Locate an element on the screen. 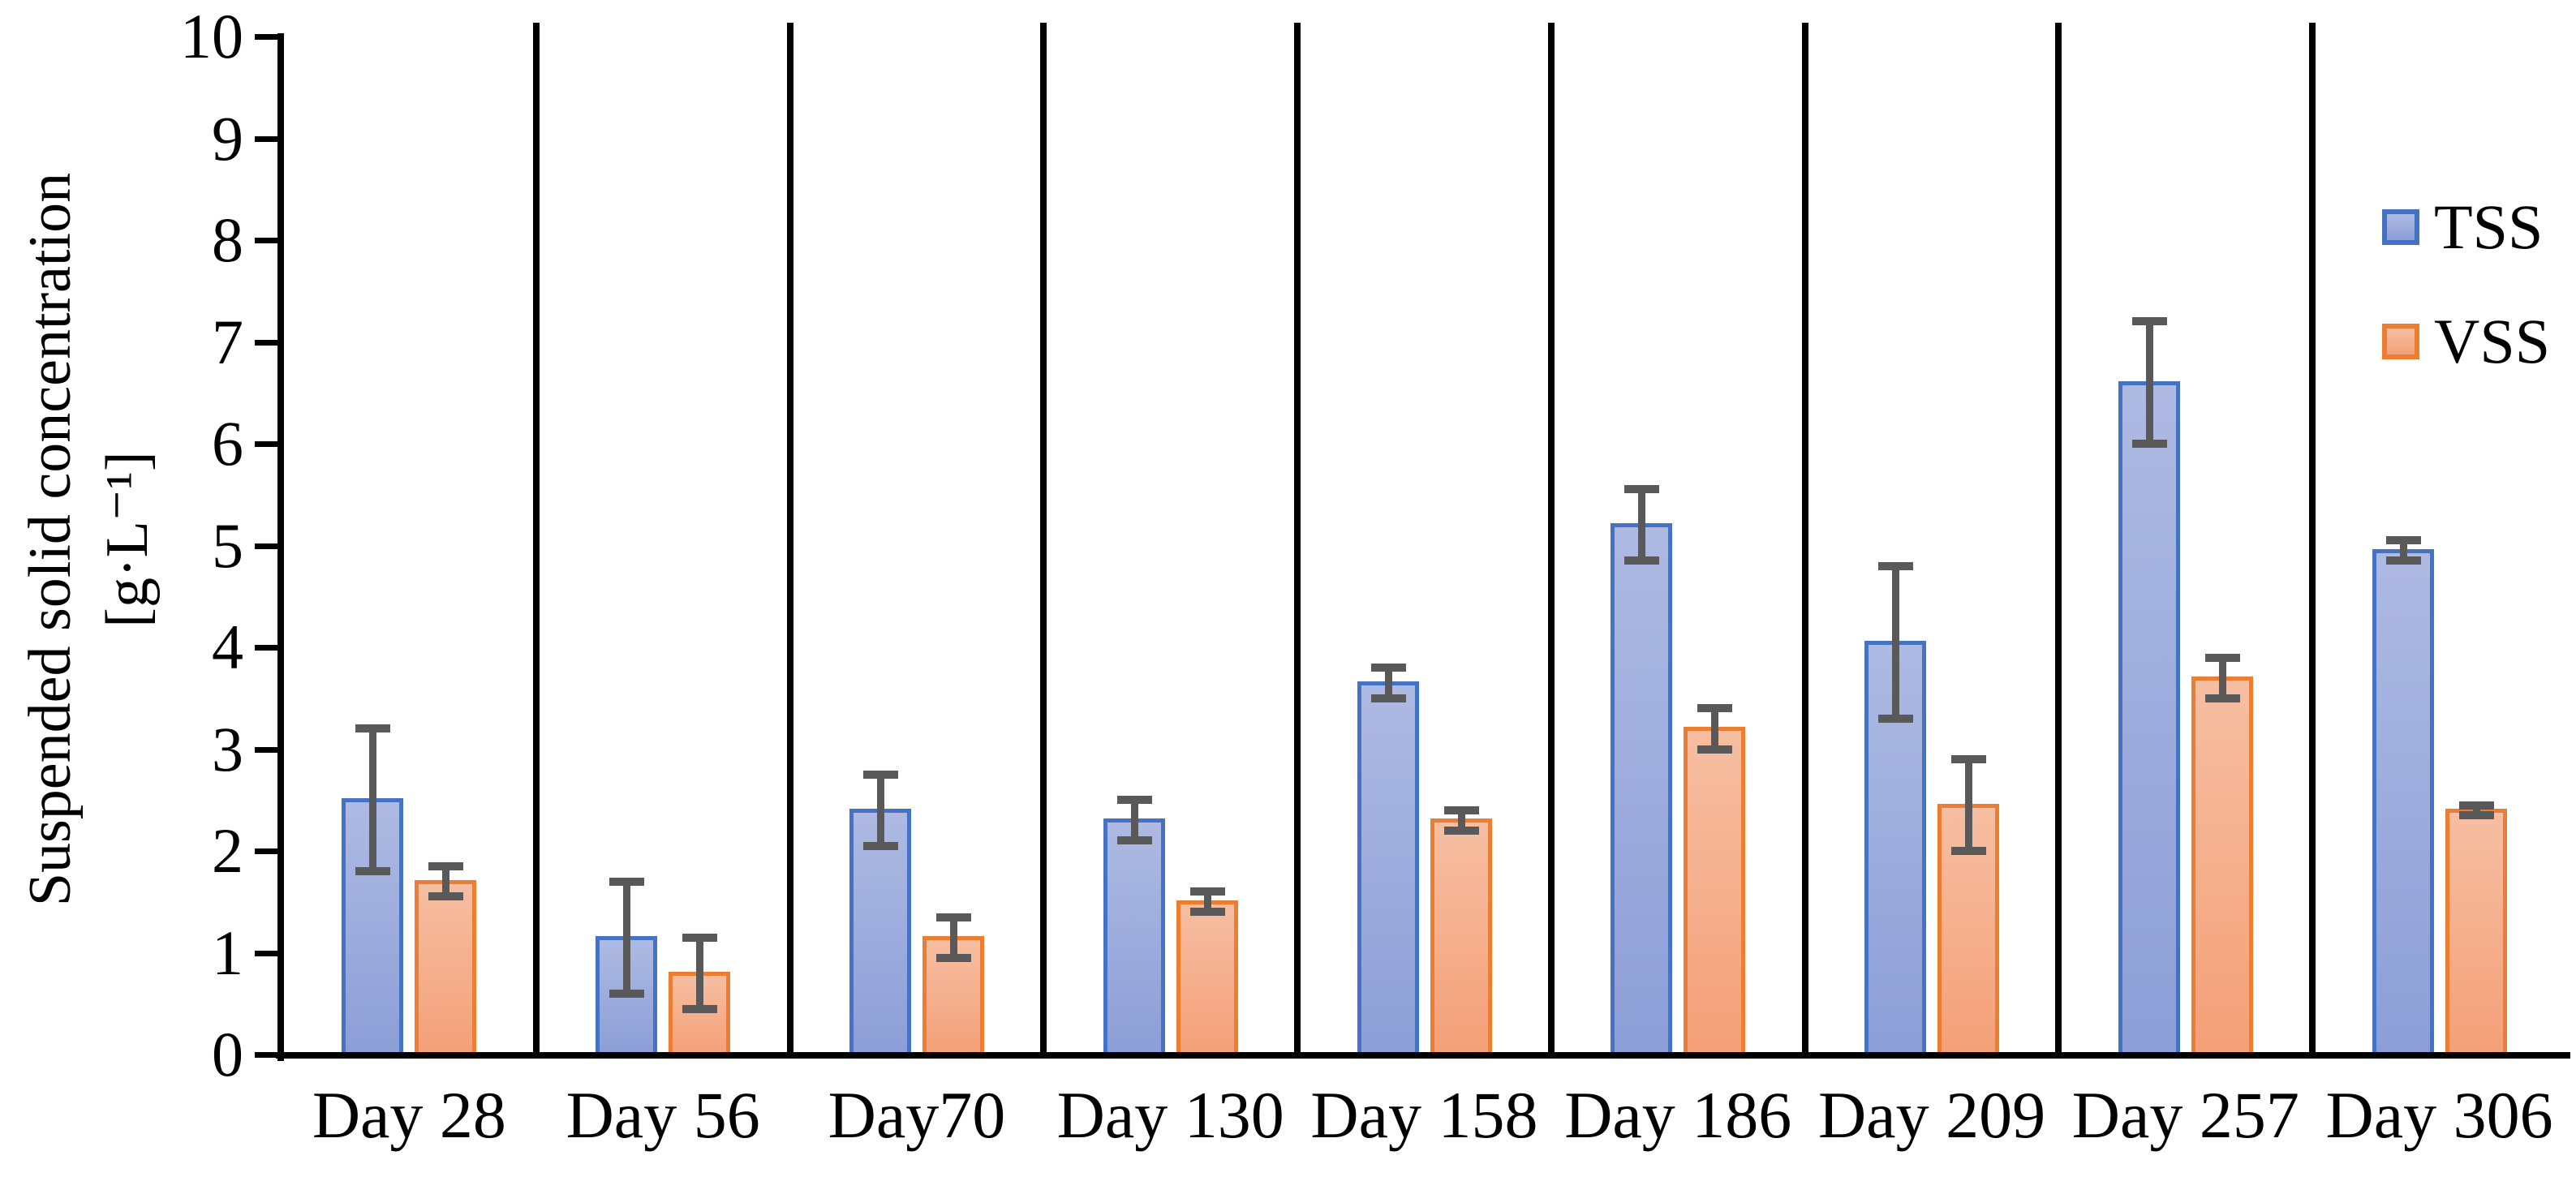 The image size is (2576, 1177). legend-swatch-vss is located at coordinates (2400, 342).